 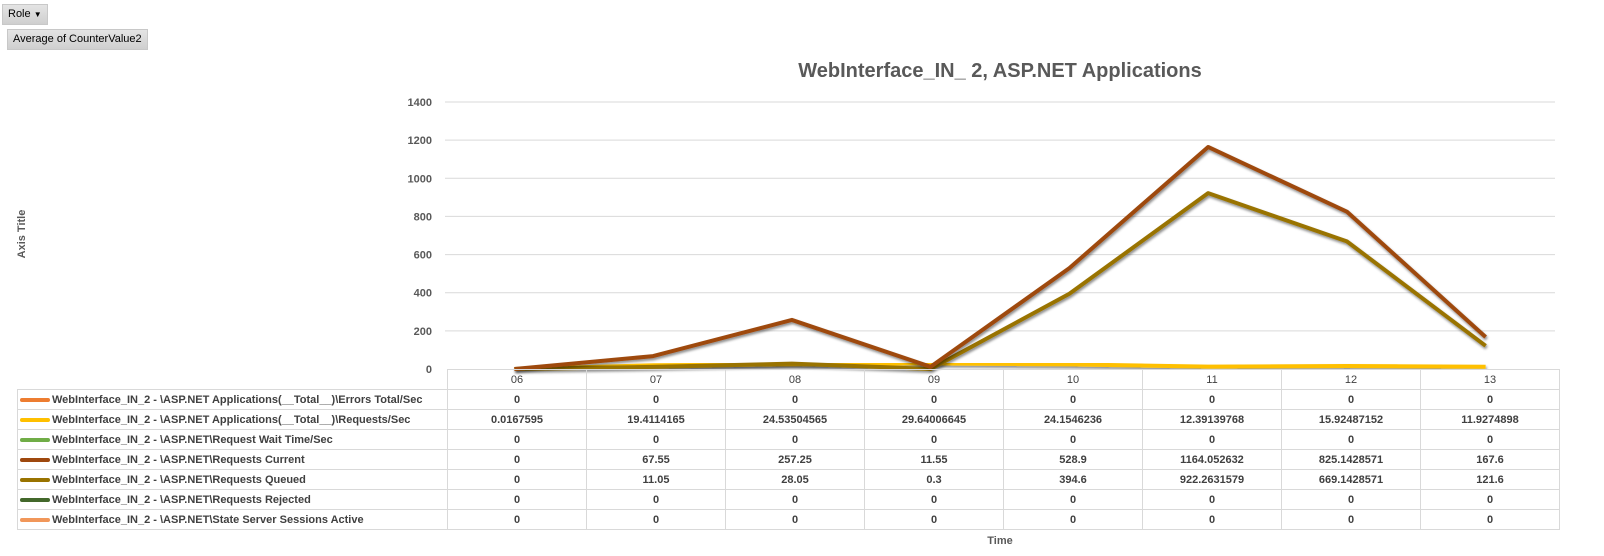 I want to click on table-corner, so click(x=232, y=379).